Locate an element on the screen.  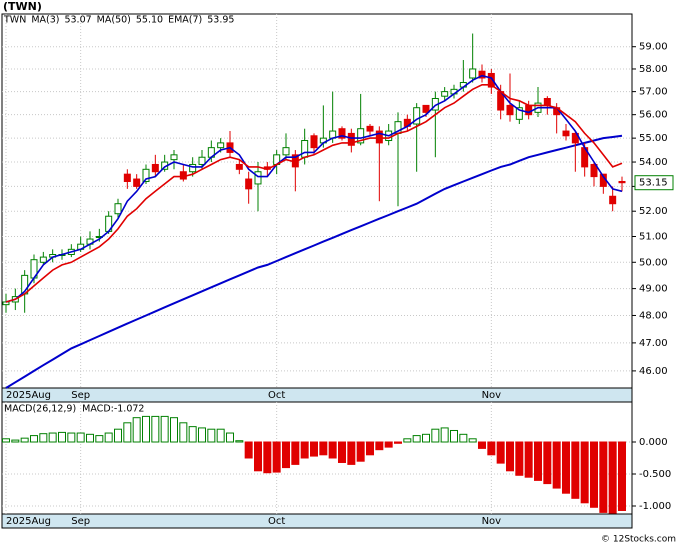
last-price: 53.15 is located at coordinates (653, 183).